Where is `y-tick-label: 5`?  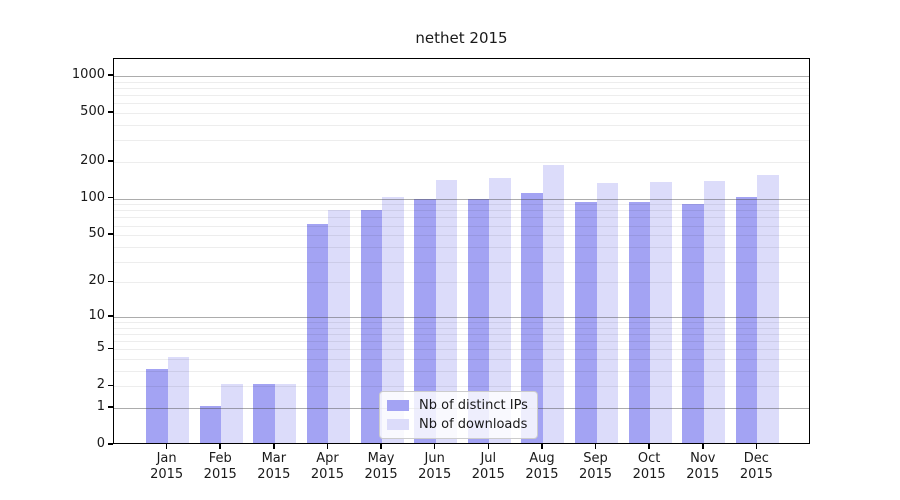 y-tick-label: 5 is located at coordinates (100, 348).